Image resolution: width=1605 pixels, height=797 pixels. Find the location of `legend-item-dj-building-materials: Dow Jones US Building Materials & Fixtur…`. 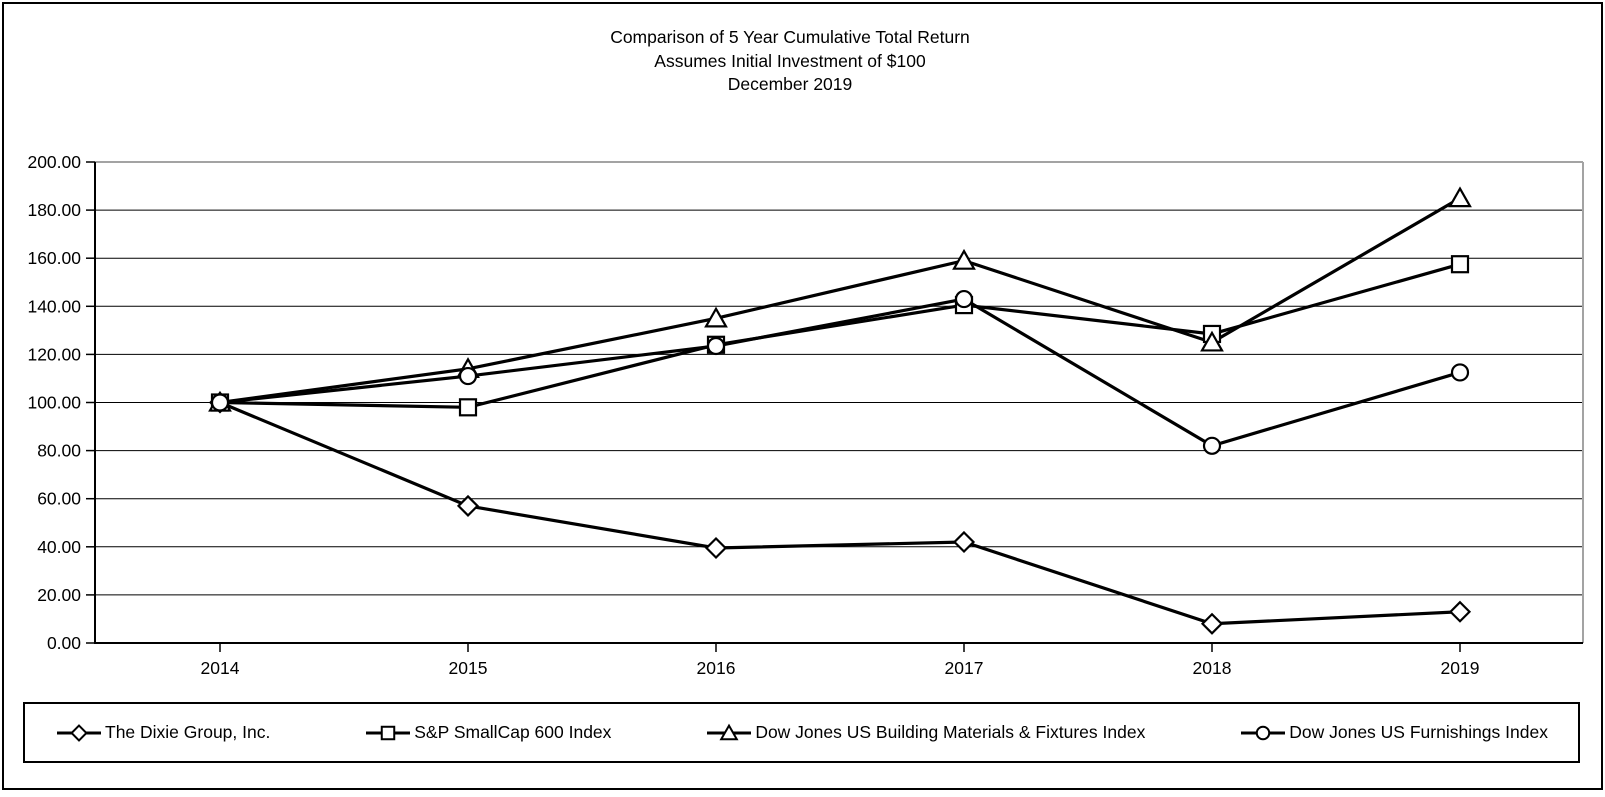

legend-item-dj-building-materials: Dow Jones US Building Materials & Fixtur… is located at coordinates (925, 733).